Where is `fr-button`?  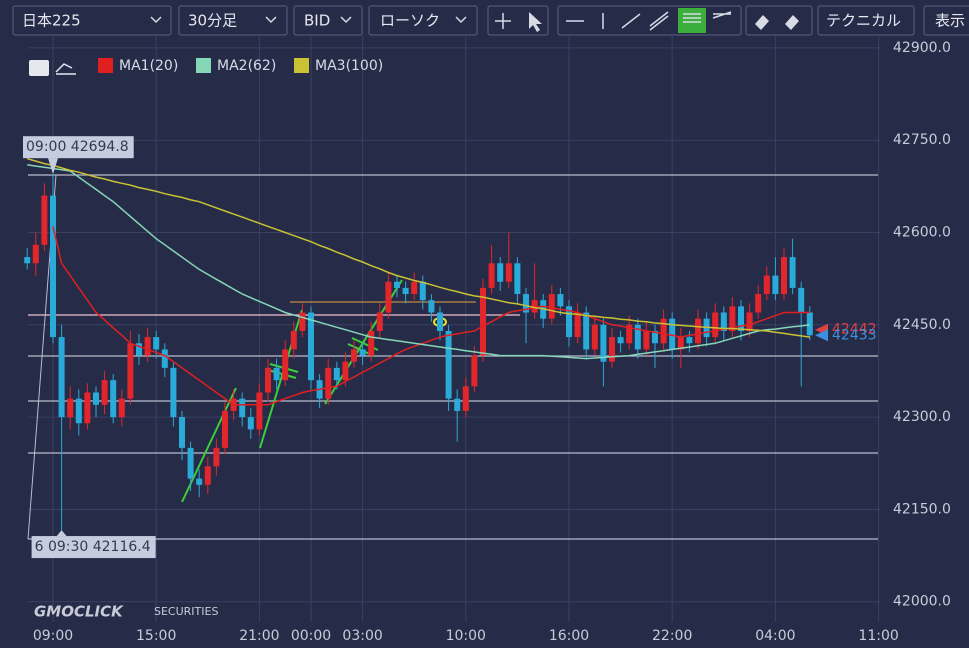 fr-button is located at coordinates (692, 20).